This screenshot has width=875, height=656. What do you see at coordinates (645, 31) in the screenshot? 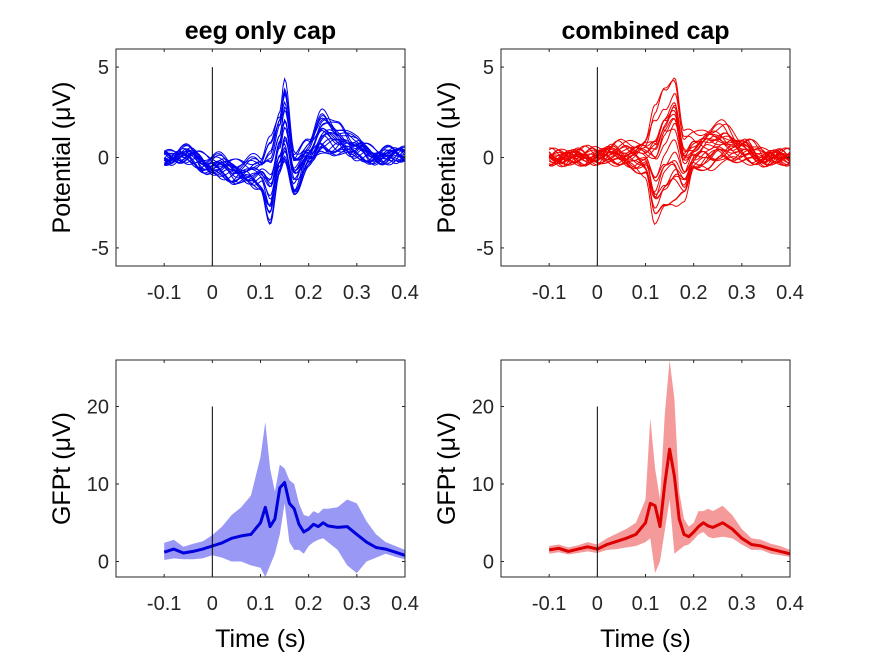
I see `chart-title: combined cap` at bounding box center [645, 31].